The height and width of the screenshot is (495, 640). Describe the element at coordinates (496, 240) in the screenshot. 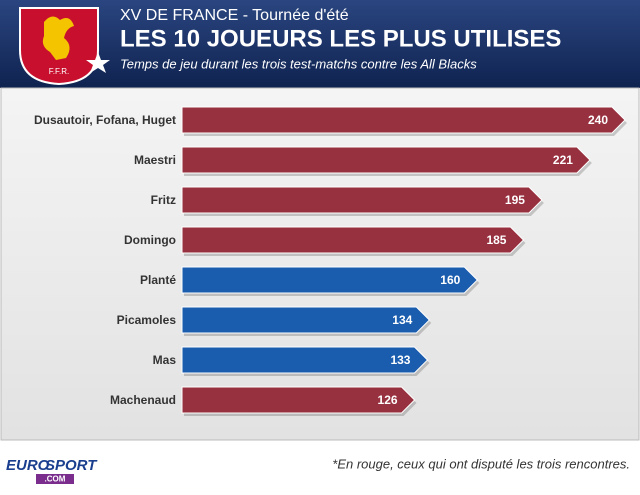

I see `value-label: 185` at that location.